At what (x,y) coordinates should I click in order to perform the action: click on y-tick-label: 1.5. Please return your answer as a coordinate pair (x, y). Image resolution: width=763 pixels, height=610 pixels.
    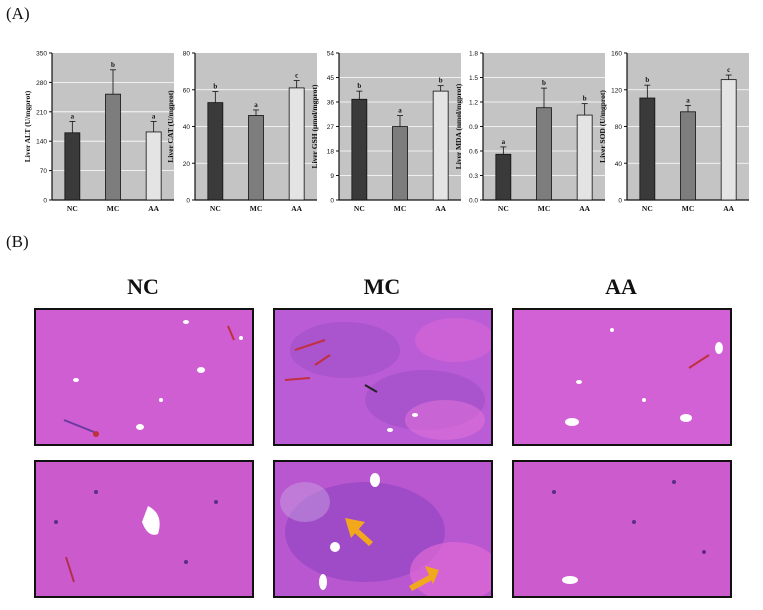
    Looking at the image, I should click on (473, 78).